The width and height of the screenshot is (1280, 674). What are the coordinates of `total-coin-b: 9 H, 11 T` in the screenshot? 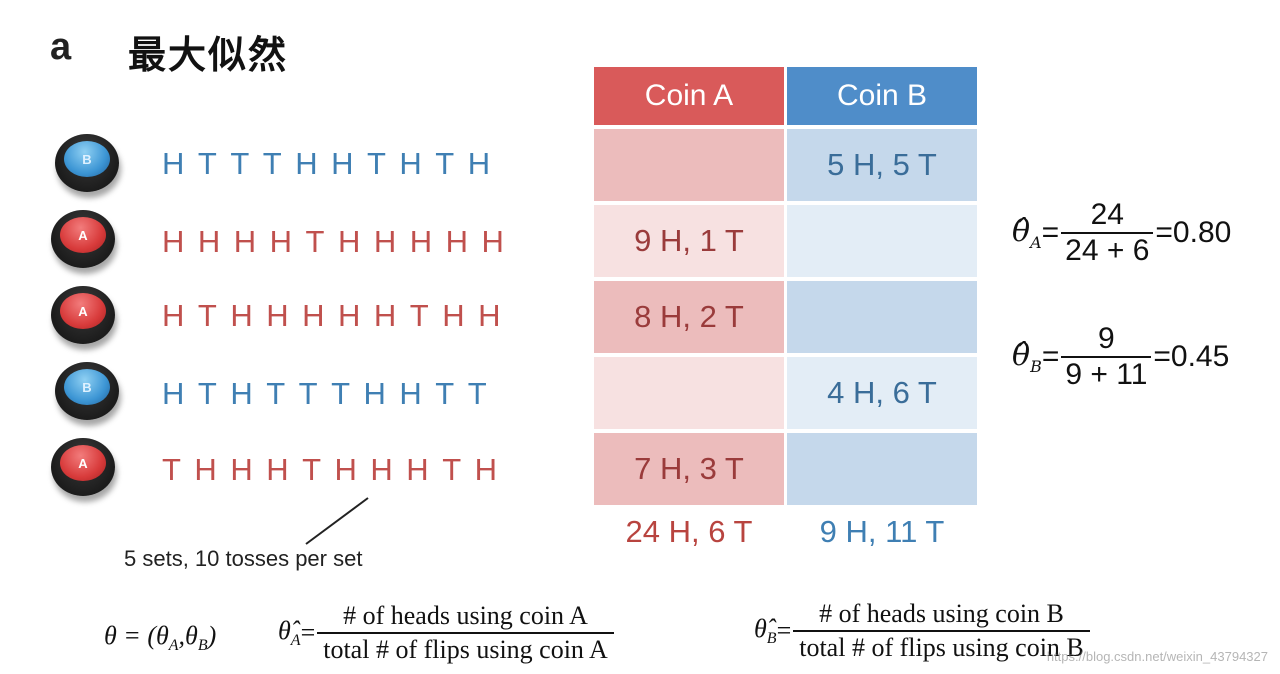 It's located at (882, 531).